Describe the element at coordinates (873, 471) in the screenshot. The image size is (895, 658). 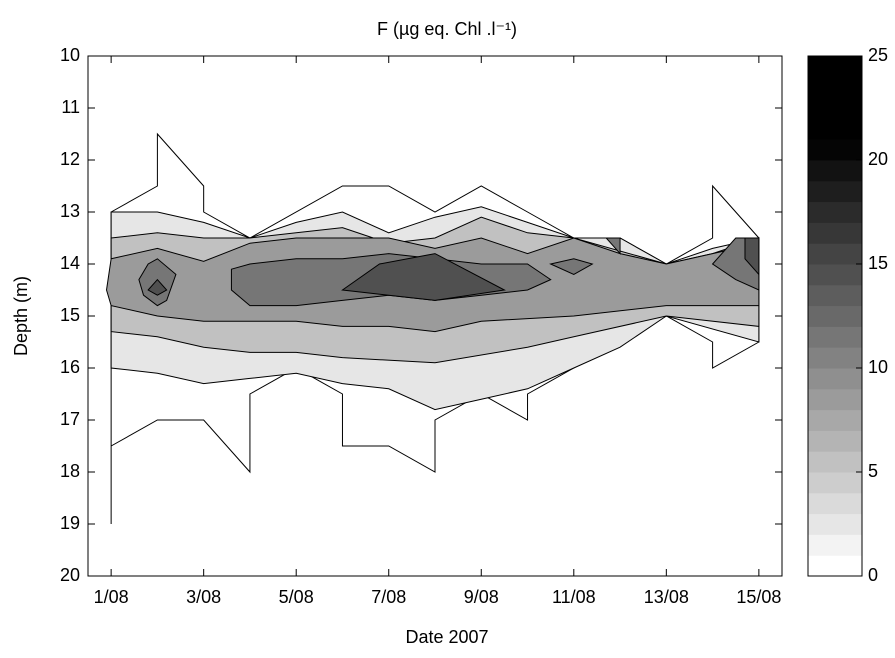
I see `colorbar-tick-label: 5` at that location.